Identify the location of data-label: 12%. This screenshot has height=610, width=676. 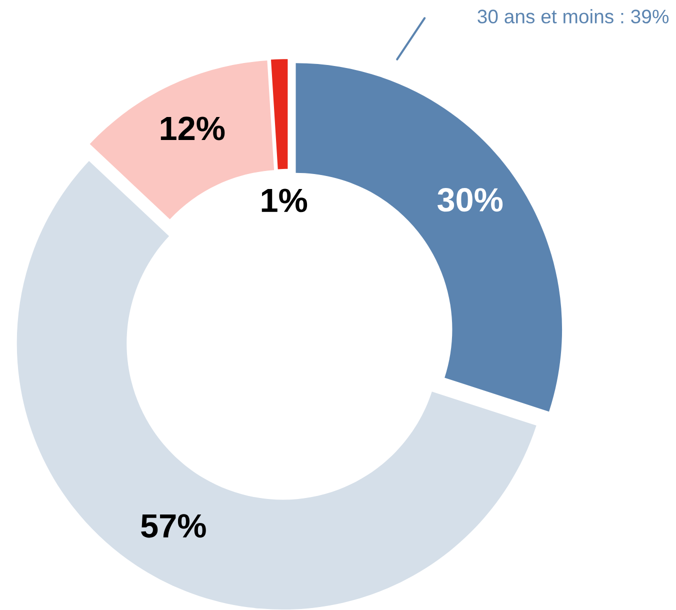
(192, 128).